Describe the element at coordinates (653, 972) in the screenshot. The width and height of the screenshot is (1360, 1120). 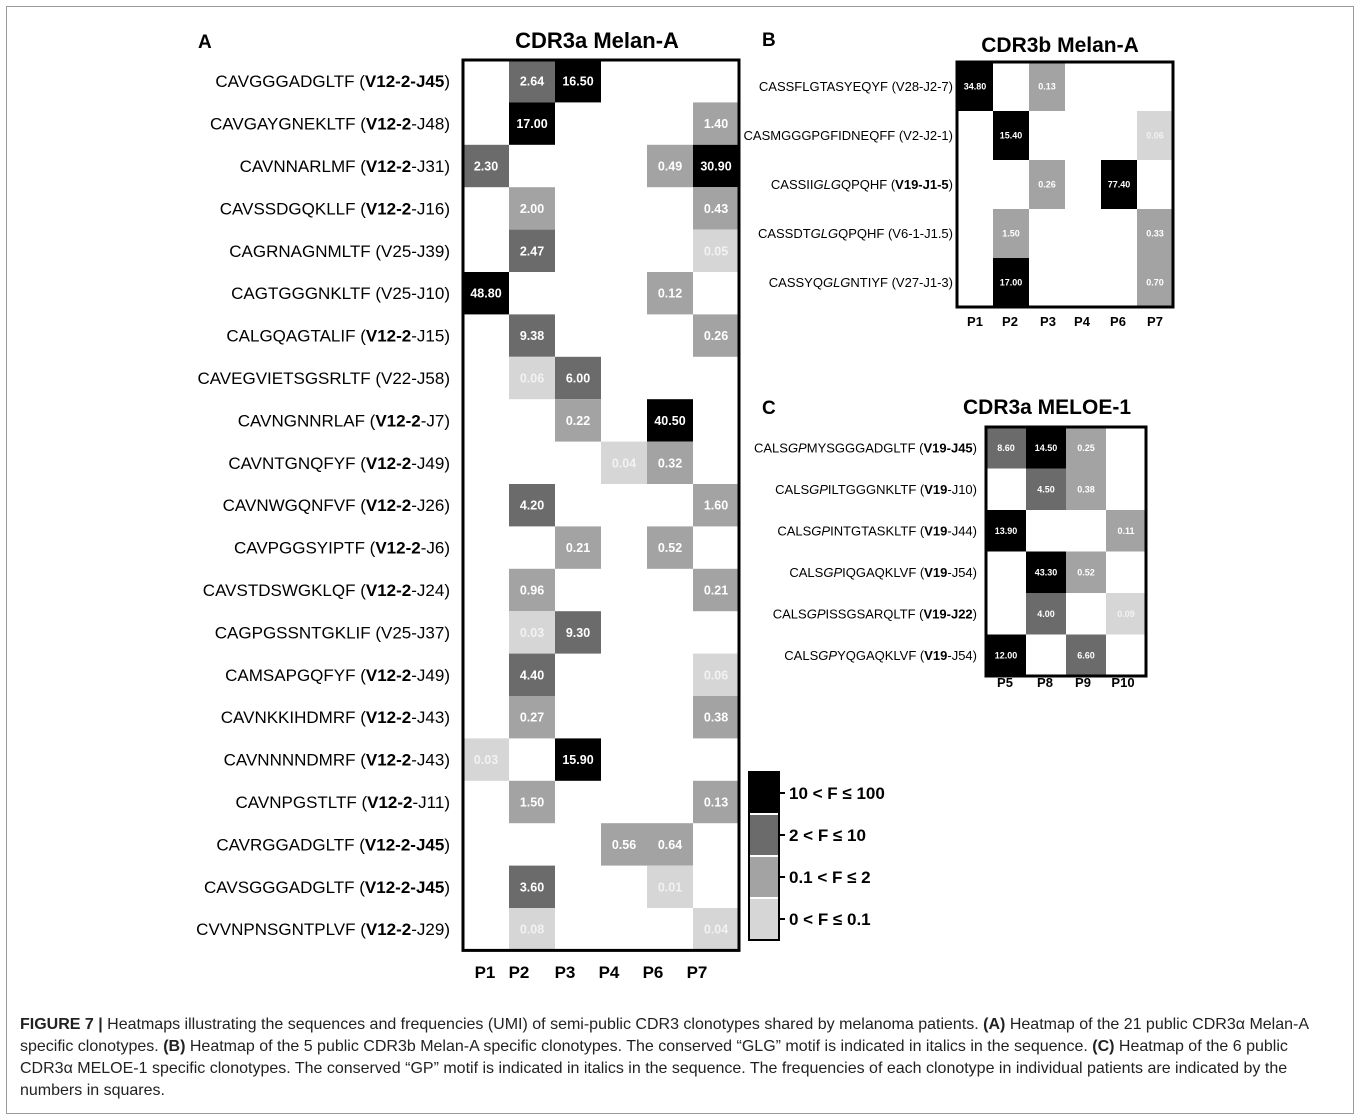
I see `column-label: P6` at that location.